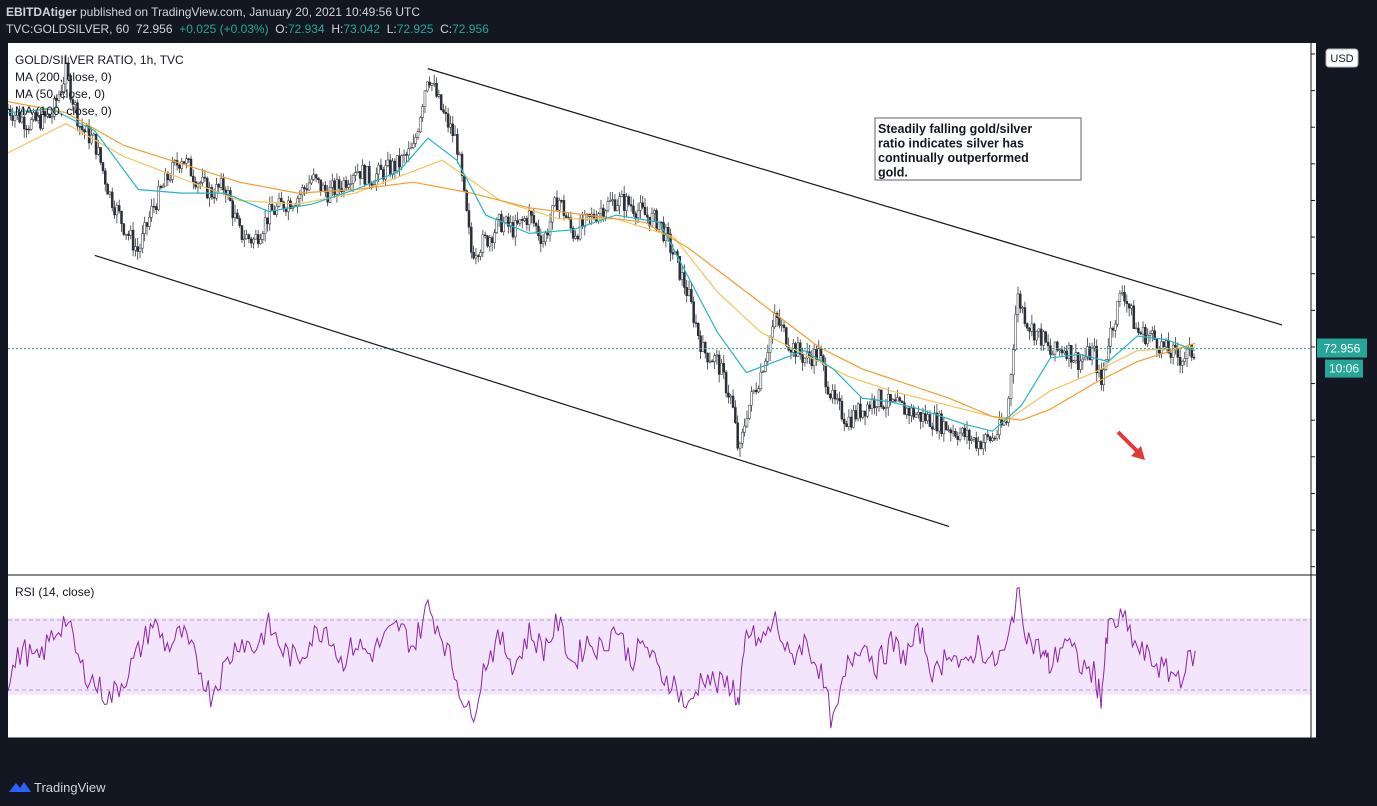 The image size is (1377, 806). I want to click on annotation-line: continually outperformed, so click(953, 158).